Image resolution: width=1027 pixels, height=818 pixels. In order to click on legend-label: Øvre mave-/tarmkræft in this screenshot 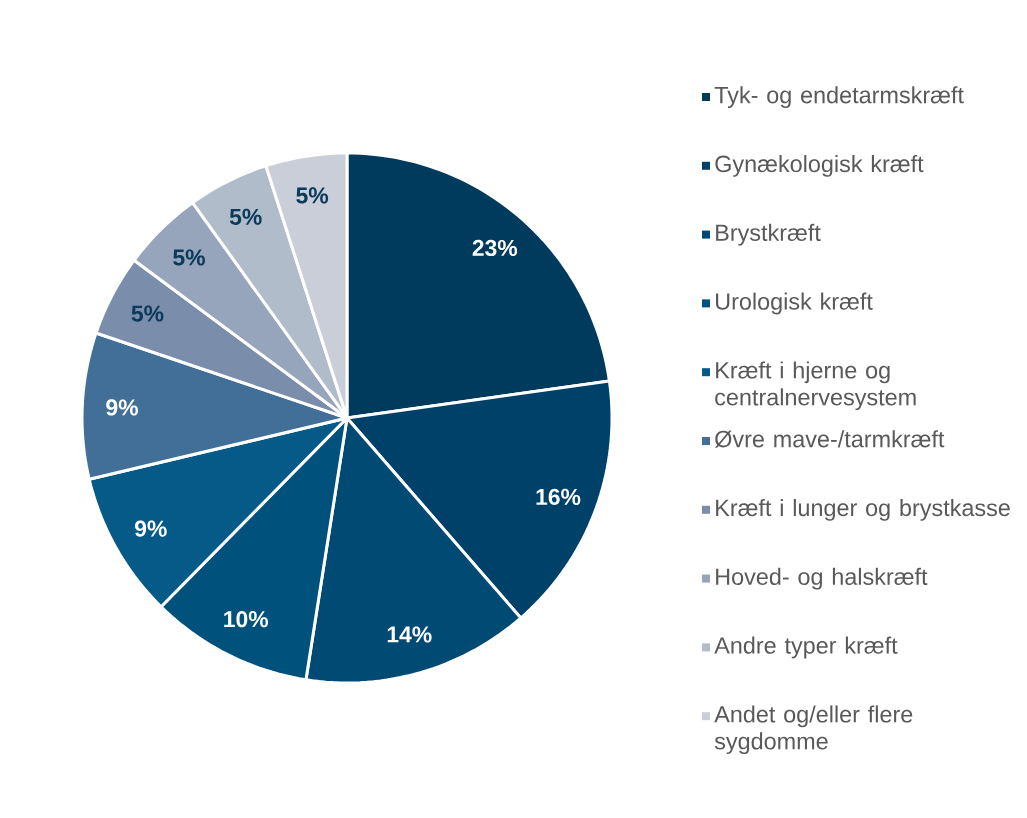, I will do `click(830, 439)`.